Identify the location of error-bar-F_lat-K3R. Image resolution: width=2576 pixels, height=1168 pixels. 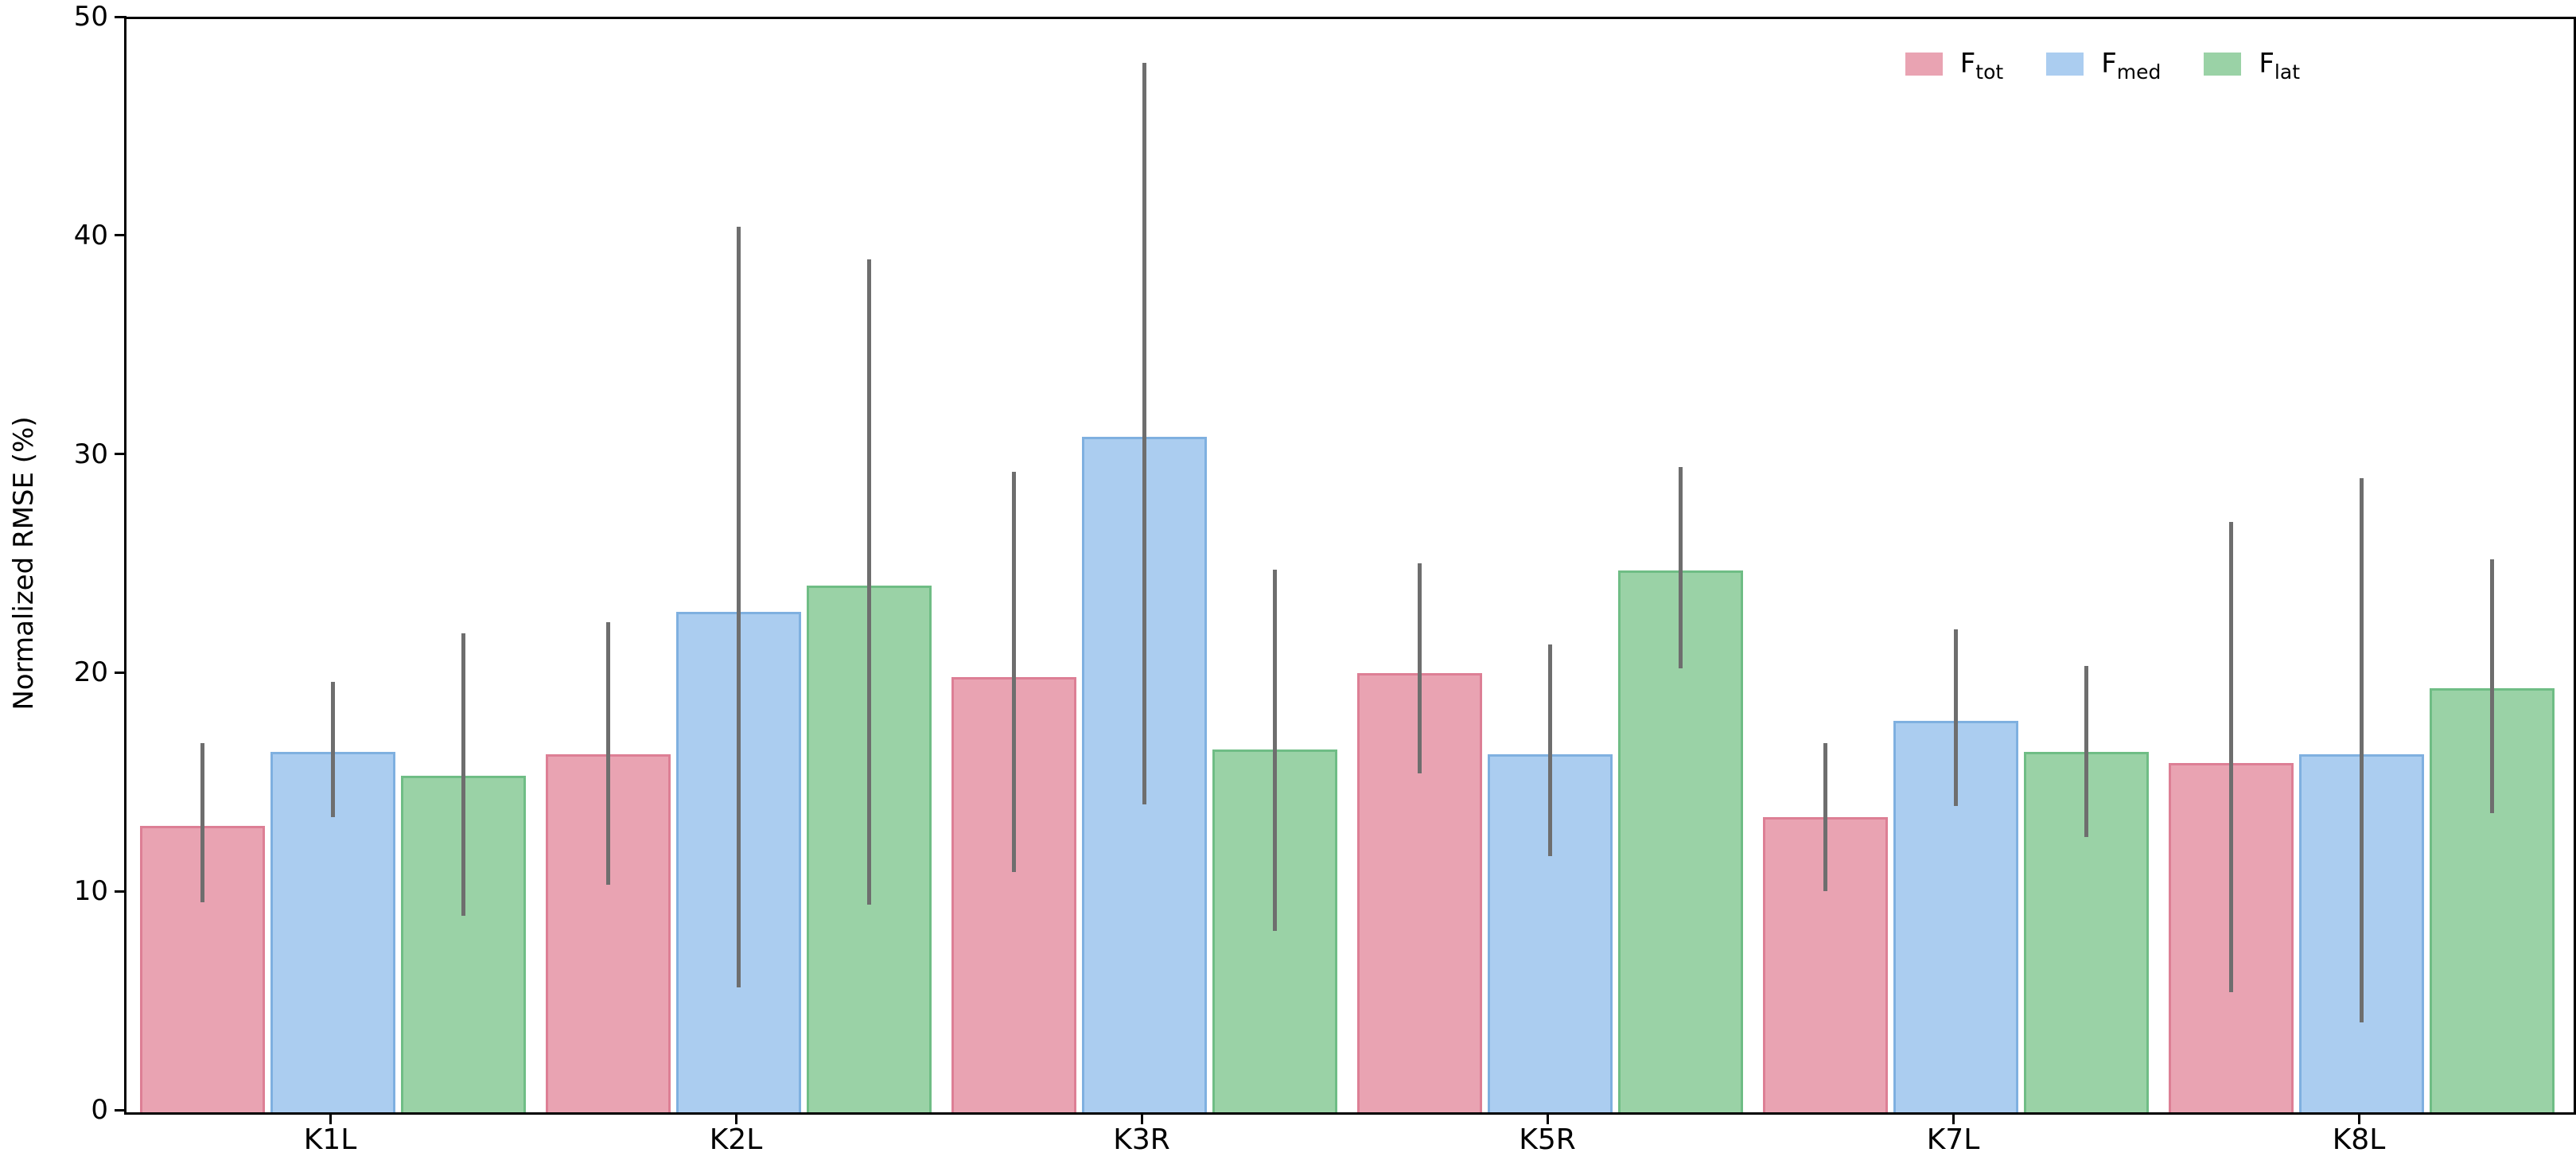
(1275, 750).